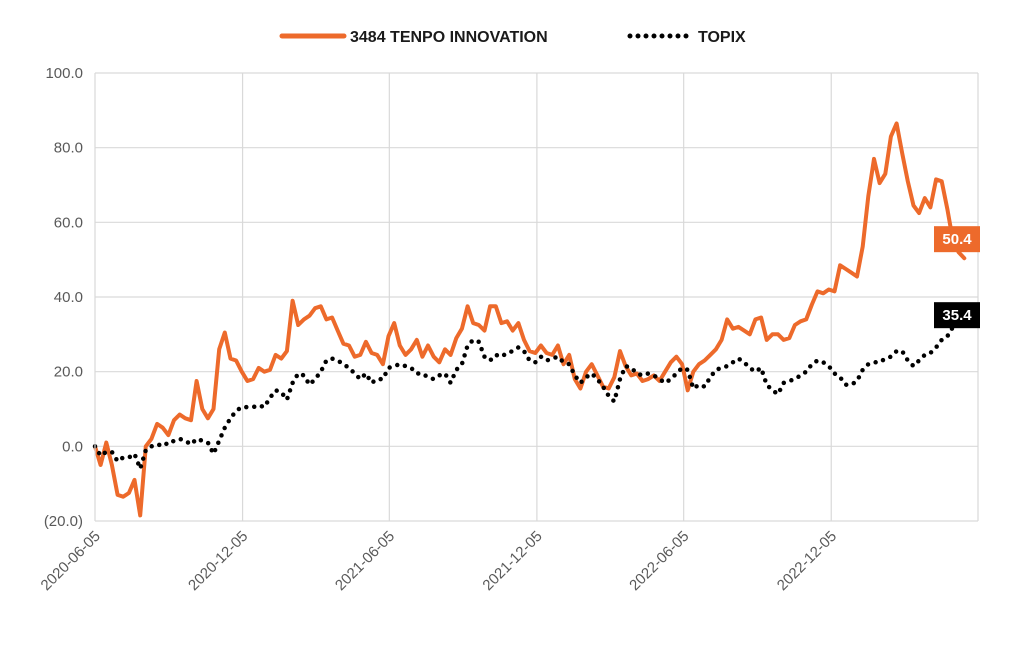 The width and height of the screenshot is (1024, 655). Describe the element at coordinates (722, 37) in the screenshot. I see `legend-label-topix: TOPIX` at that location.